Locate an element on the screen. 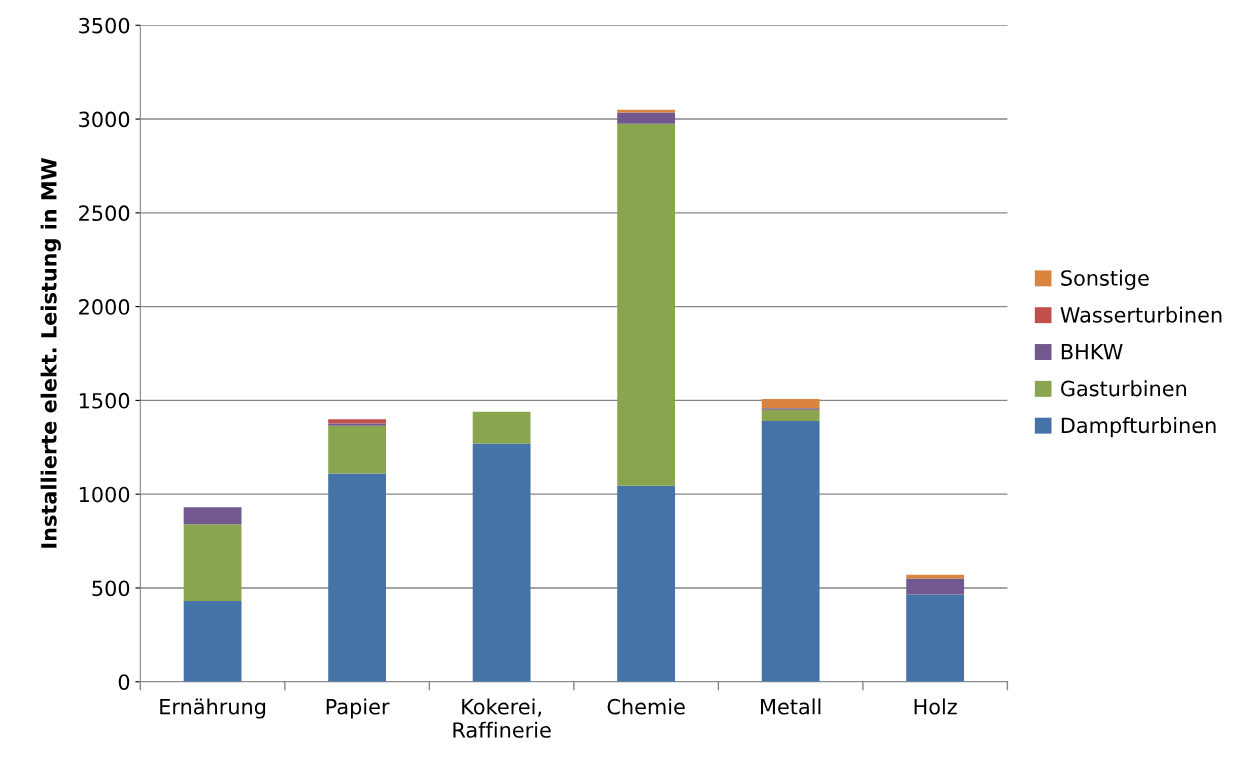 The width and height of the screenshot is (1253, 766). x-tick-label: Papier is located at coordinates (358, 708).